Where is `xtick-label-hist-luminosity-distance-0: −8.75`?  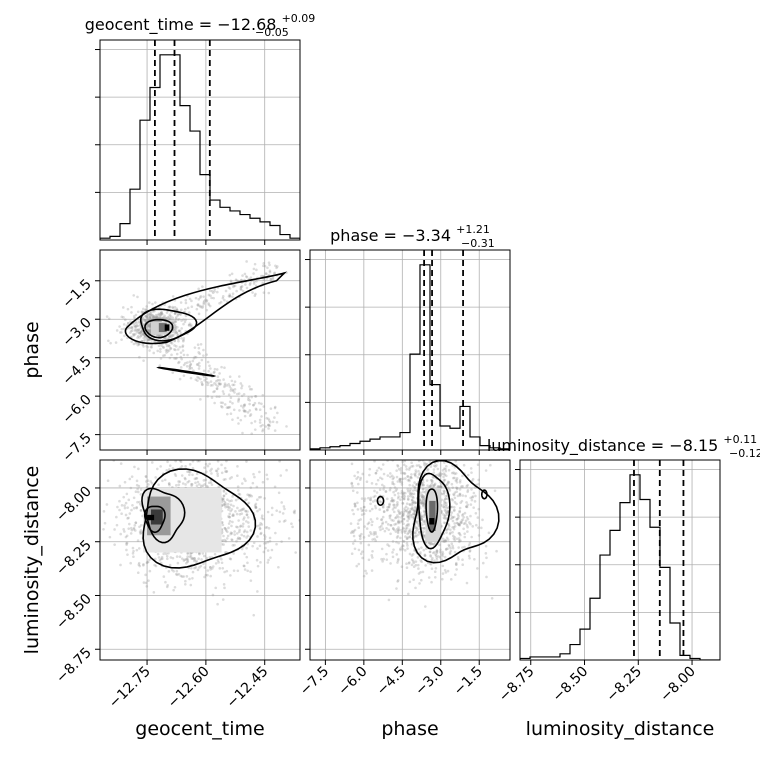 xtick-label-hist-luminosity-distance-0: −8.75 is located at coordinates (517, 685).